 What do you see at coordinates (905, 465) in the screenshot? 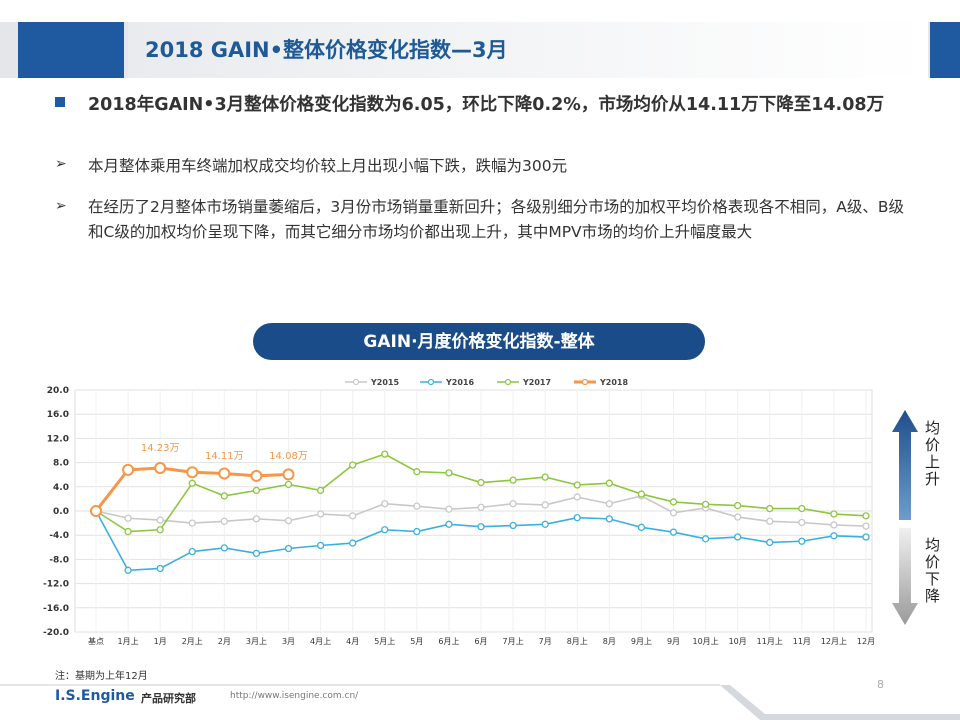
I see `up-arrow` at bounding box center [905, 465].